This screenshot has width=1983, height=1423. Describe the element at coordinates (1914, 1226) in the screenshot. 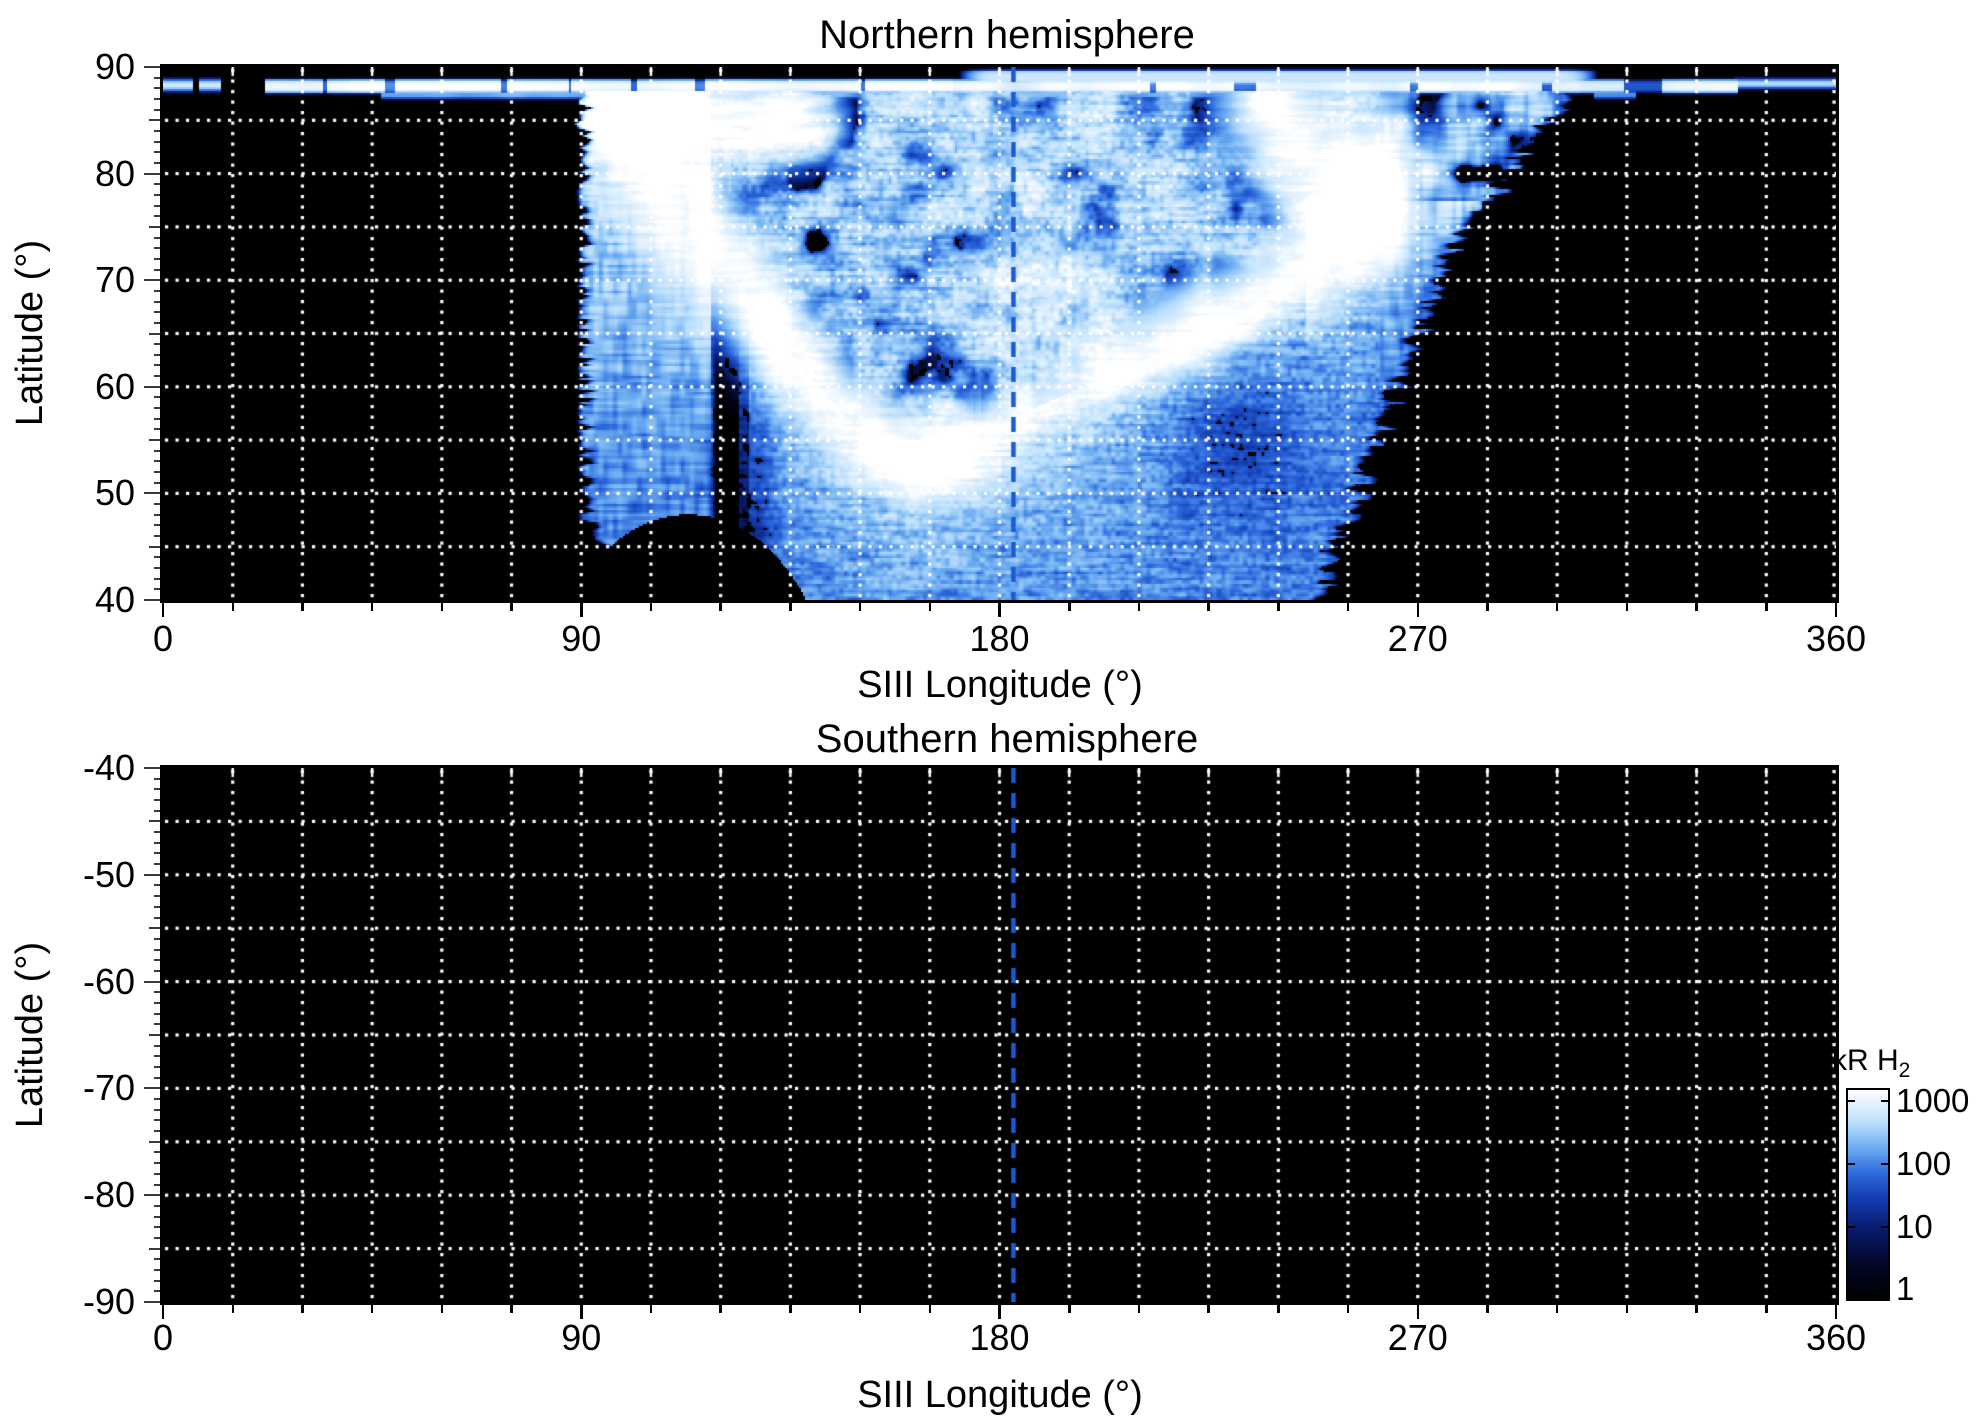

I see `colorbar-tick-label: 10` at that location.